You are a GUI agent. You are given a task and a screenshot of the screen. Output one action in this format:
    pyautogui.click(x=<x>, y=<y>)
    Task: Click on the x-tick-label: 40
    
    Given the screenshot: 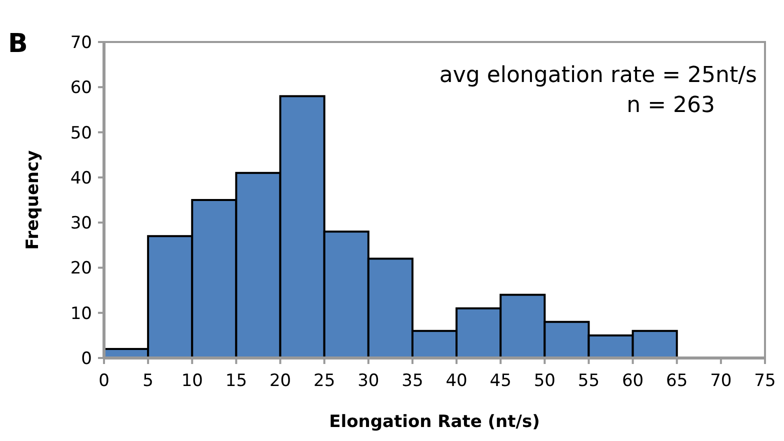 What is the action you would take?
    pyautogui.click(x=457, y=381)
    